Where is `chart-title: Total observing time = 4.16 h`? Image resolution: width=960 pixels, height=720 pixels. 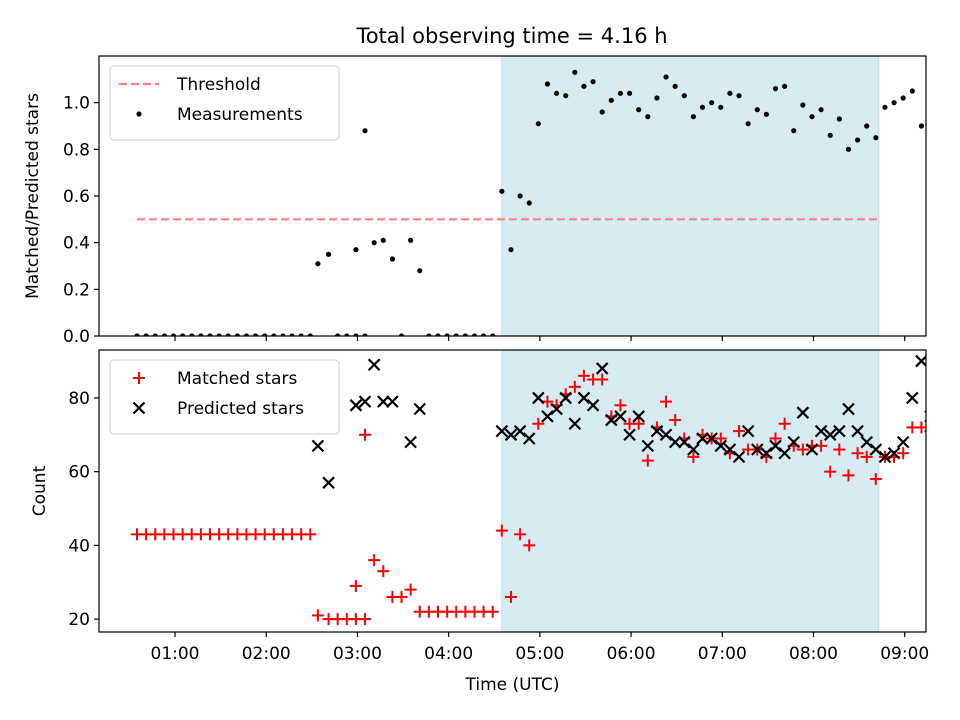
chart-title: Total observing time = 4.16 h is located at coordinates (511, 36).